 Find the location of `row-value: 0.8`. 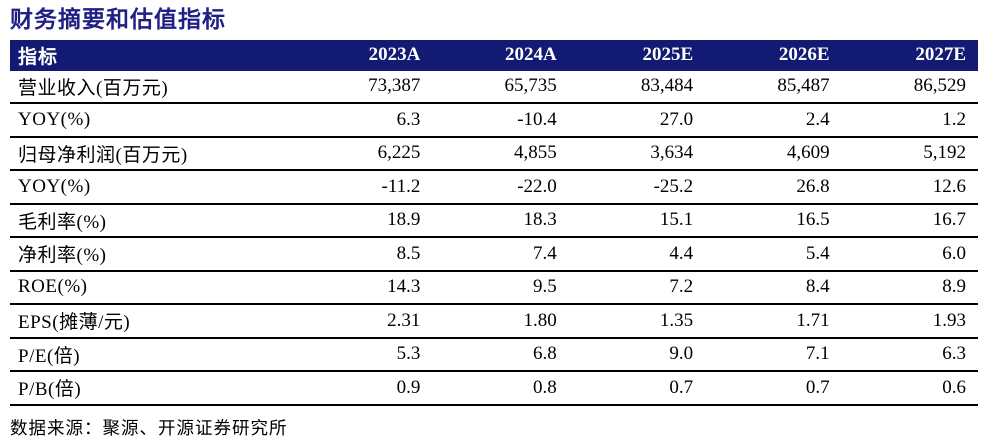

row-value: 0.8 is located at coordinates (500, 388).